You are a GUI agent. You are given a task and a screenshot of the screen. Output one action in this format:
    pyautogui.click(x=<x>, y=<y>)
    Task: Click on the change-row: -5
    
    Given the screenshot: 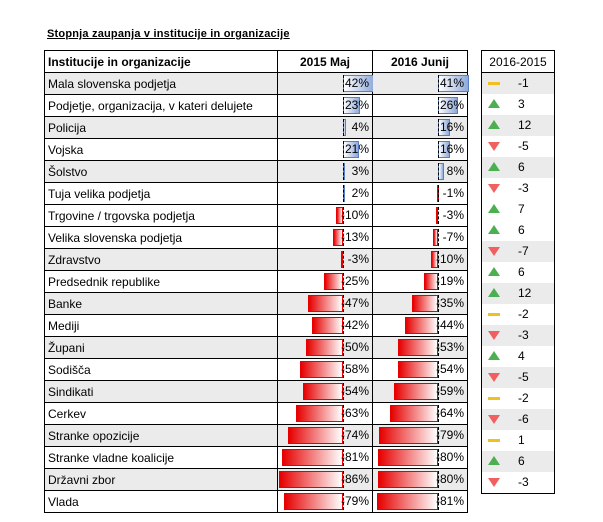 What is the action you would take?
    pyautogui.click(x=518, y=377)
    